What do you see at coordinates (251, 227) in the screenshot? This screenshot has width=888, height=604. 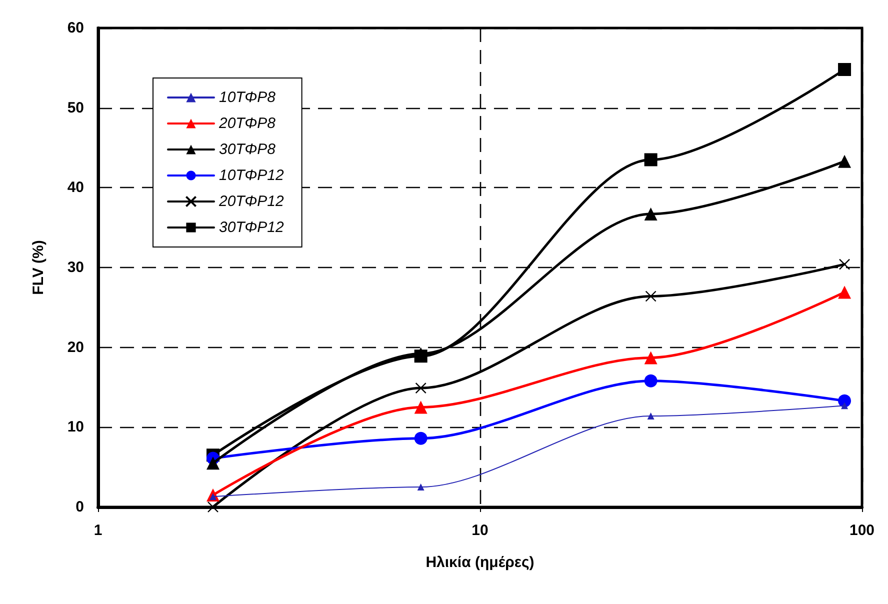 I see `legend-label: 30ΤΦΡ12` at bounding box center [251, 227].